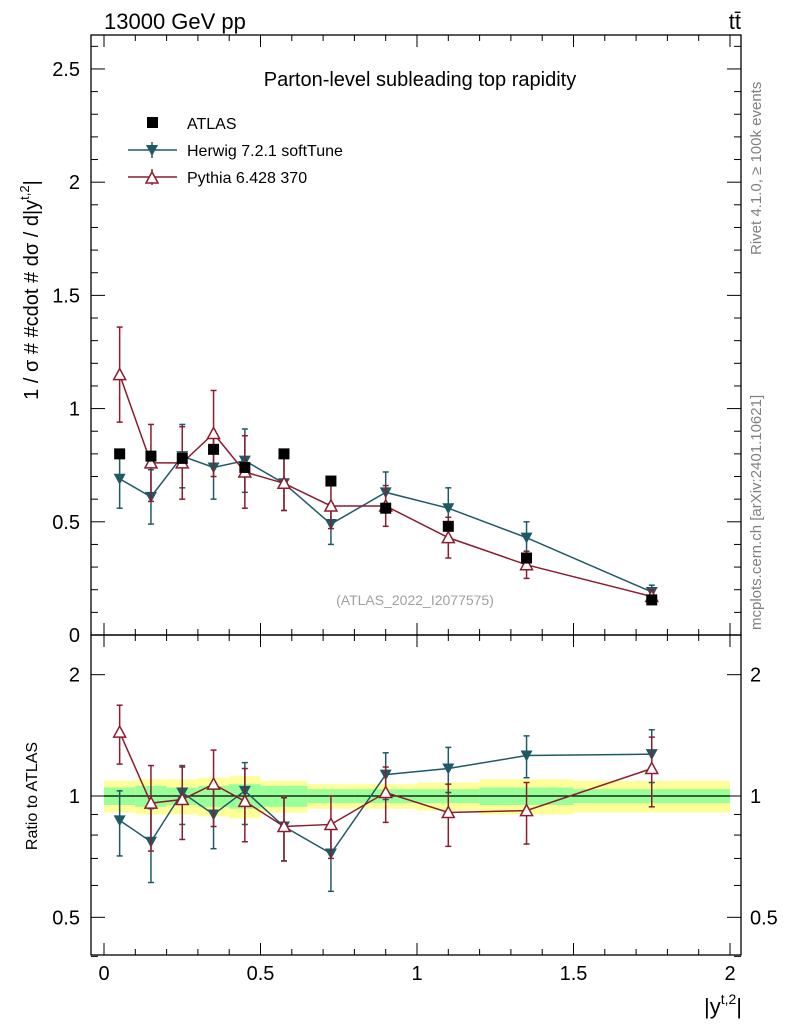 Image resolution: width=786 pixels, height=1024 pixels. What do you see at coordinates (417, 797) in the screenshot?
I see `ratio-bands` at bounding box center [417, 797].